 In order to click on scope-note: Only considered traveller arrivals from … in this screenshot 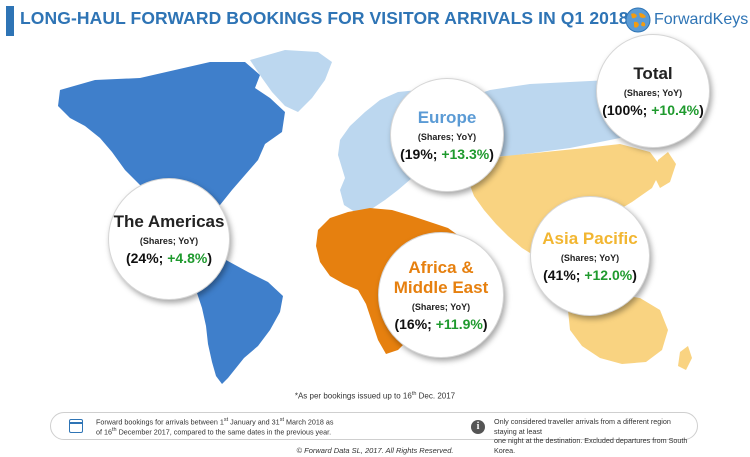, I will do `click(594, 436)`.